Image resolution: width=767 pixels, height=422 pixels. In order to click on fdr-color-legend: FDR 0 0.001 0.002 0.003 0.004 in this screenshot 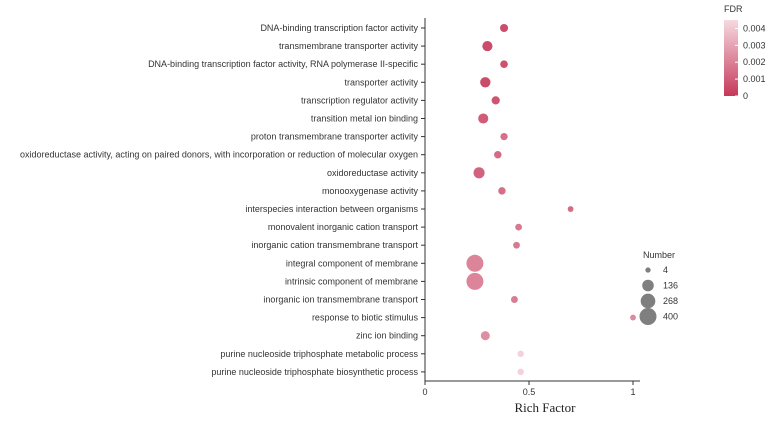, I will do `click(745, 52)`.